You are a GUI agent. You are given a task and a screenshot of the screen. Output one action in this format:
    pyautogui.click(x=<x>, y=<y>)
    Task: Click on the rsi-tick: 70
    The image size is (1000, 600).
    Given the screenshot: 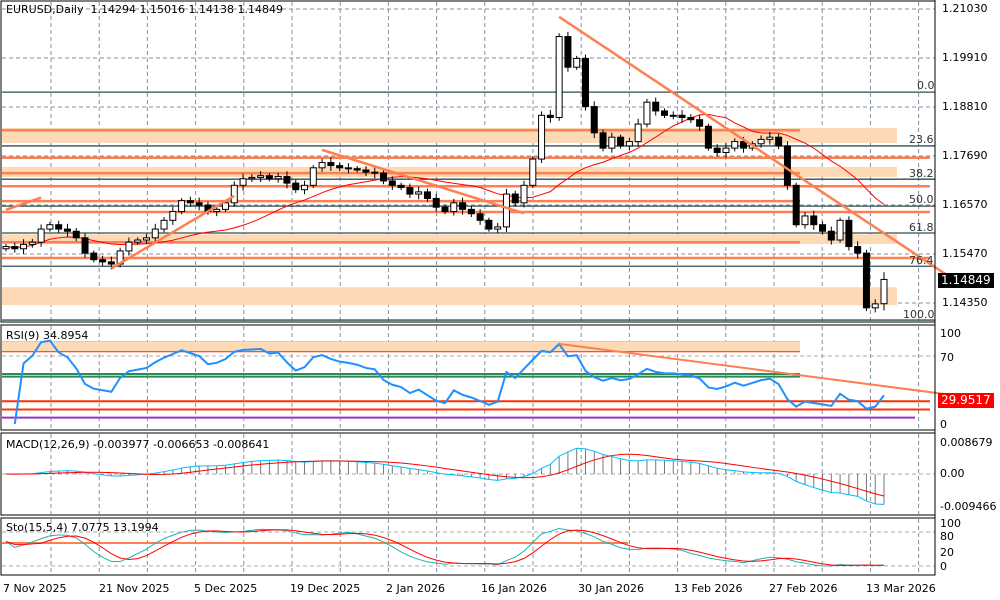 What is the action you would take?
    pyautogui.click(x=947, y=357)
    